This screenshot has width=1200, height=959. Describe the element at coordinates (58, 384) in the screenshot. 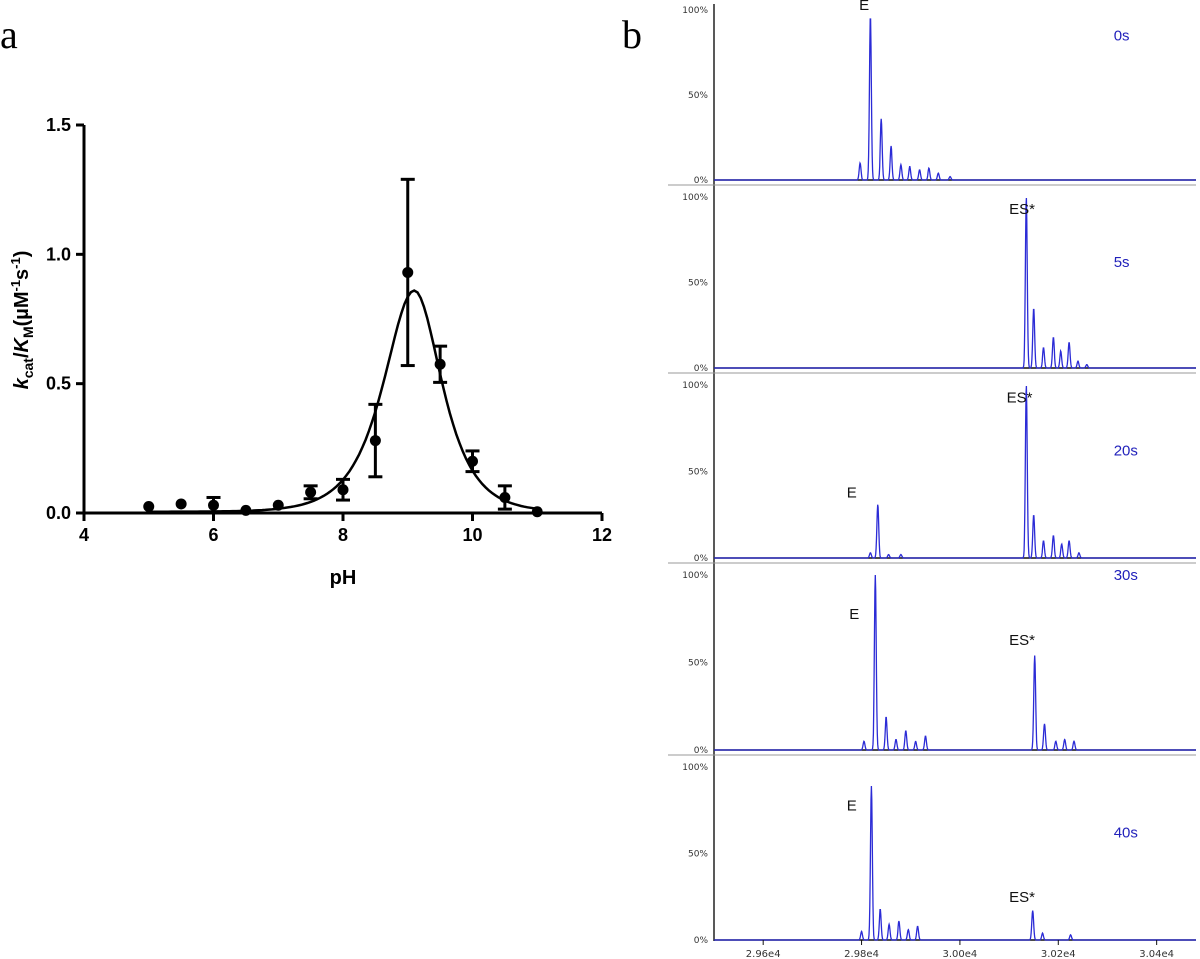

I see `y-tick-label: 0.5` at that location.